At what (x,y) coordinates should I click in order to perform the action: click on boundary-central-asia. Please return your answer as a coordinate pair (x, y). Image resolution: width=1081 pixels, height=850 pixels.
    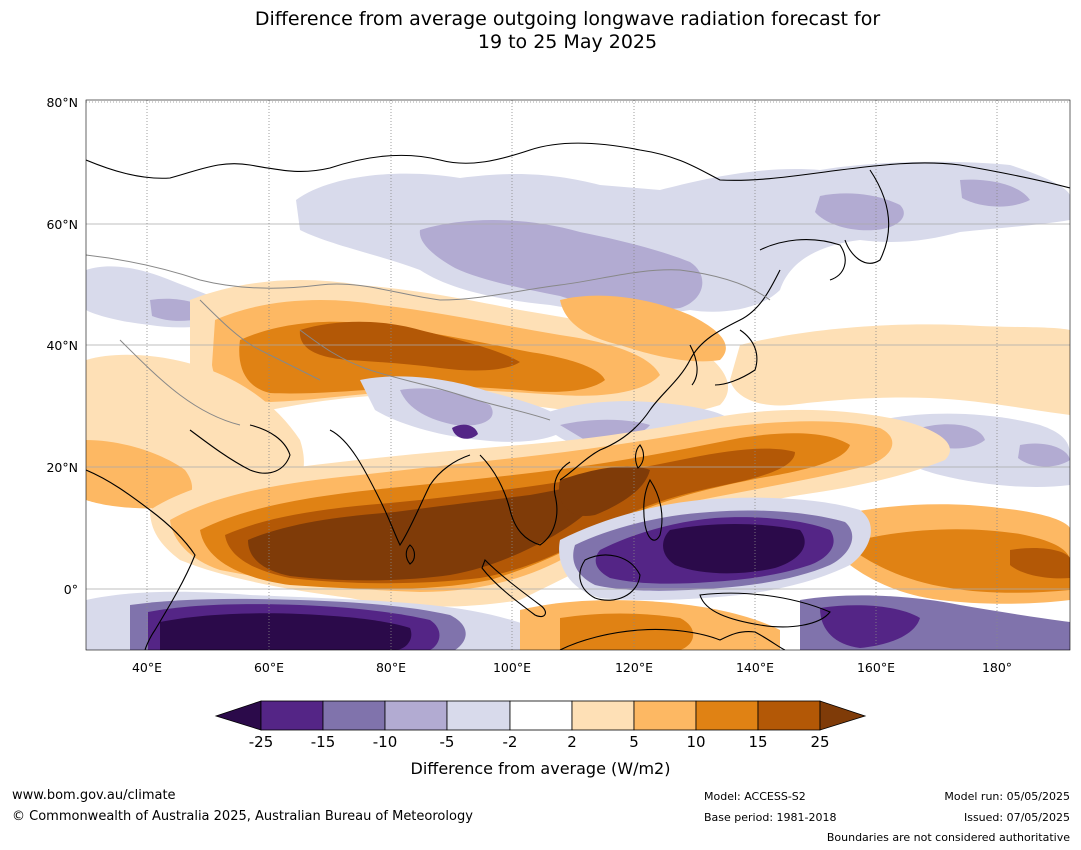
    Looking at the image, I should click on (260, 340).